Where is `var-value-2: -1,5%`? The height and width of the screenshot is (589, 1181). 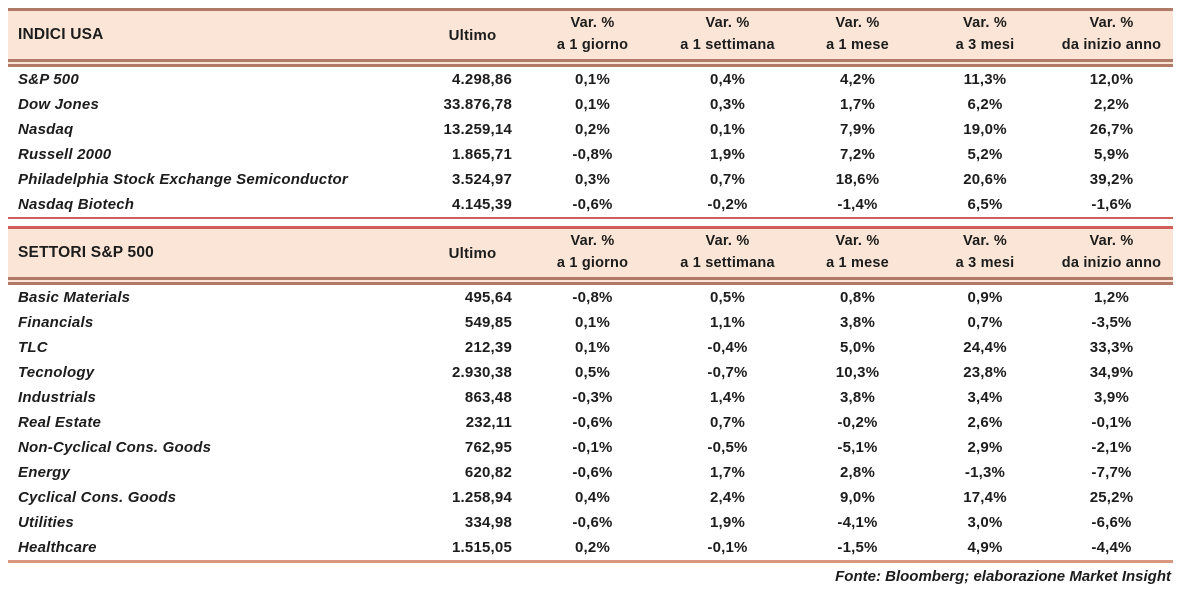 var-value-2: -1,5% is located at coordinates (857, 547).